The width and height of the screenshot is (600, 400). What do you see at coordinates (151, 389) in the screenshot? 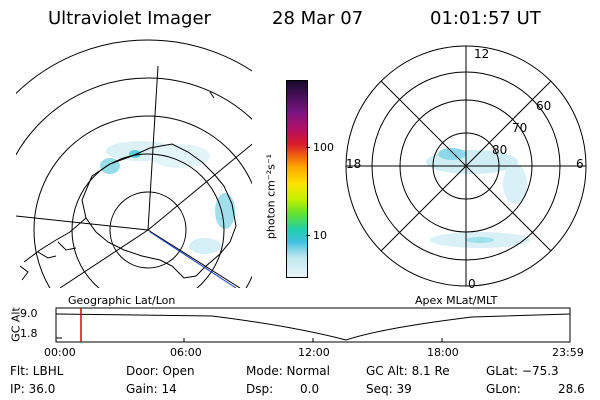
I see `gain-info: Gain: 14` at bounding box center [151, 389].